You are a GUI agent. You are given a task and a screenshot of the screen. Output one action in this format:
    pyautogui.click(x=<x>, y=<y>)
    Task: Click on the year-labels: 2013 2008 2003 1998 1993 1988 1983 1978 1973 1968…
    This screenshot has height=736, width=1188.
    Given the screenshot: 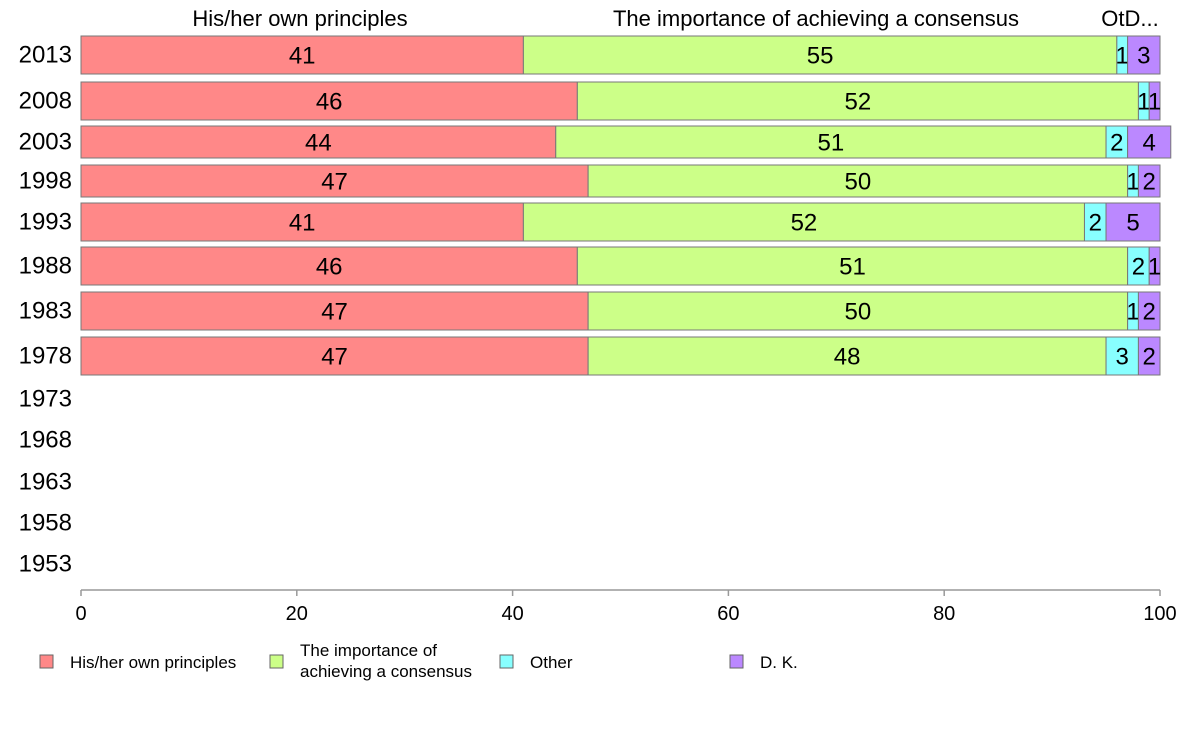 What is the action you would take?
    pyautogui.click(x=45, y=310)
    